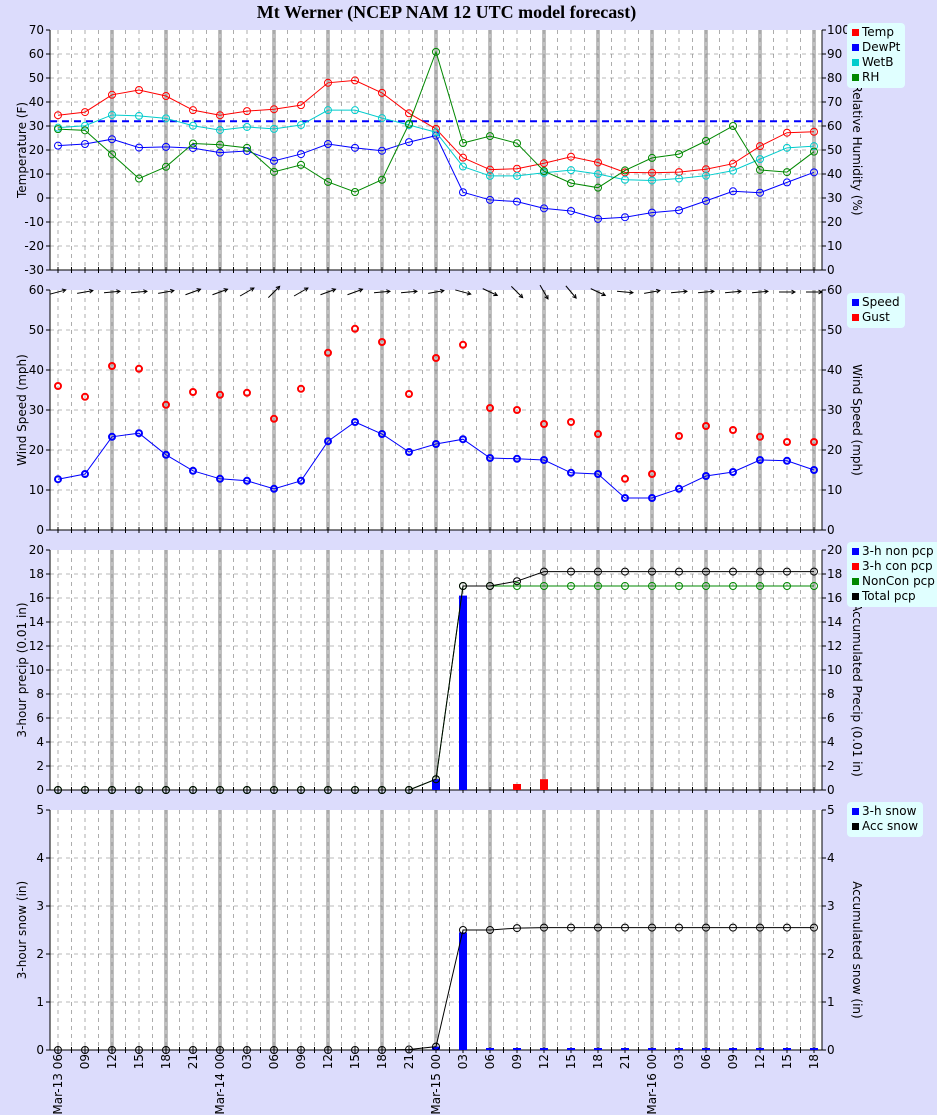 This screenshot has height=1115, width=937. I want to click on legend-item-temp: Temp, so click(876, 32).